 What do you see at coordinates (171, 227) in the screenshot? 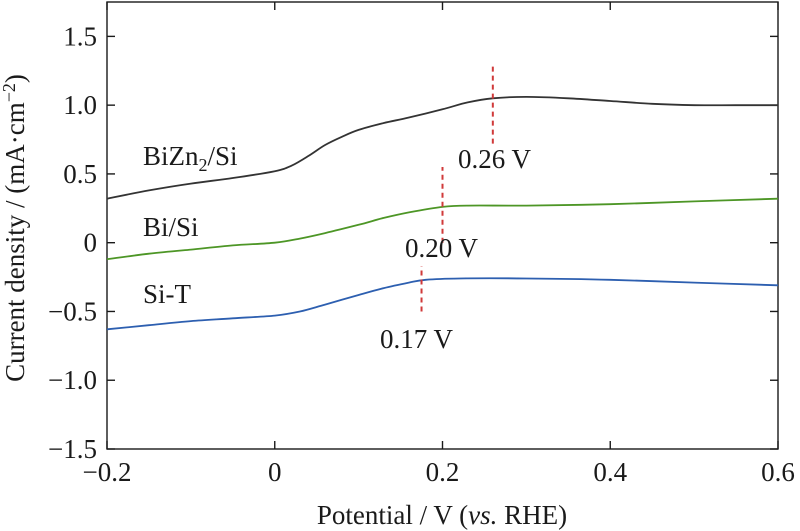
I see `series-label-bi-si: Bi/Si` at bounding box center [171, 227].